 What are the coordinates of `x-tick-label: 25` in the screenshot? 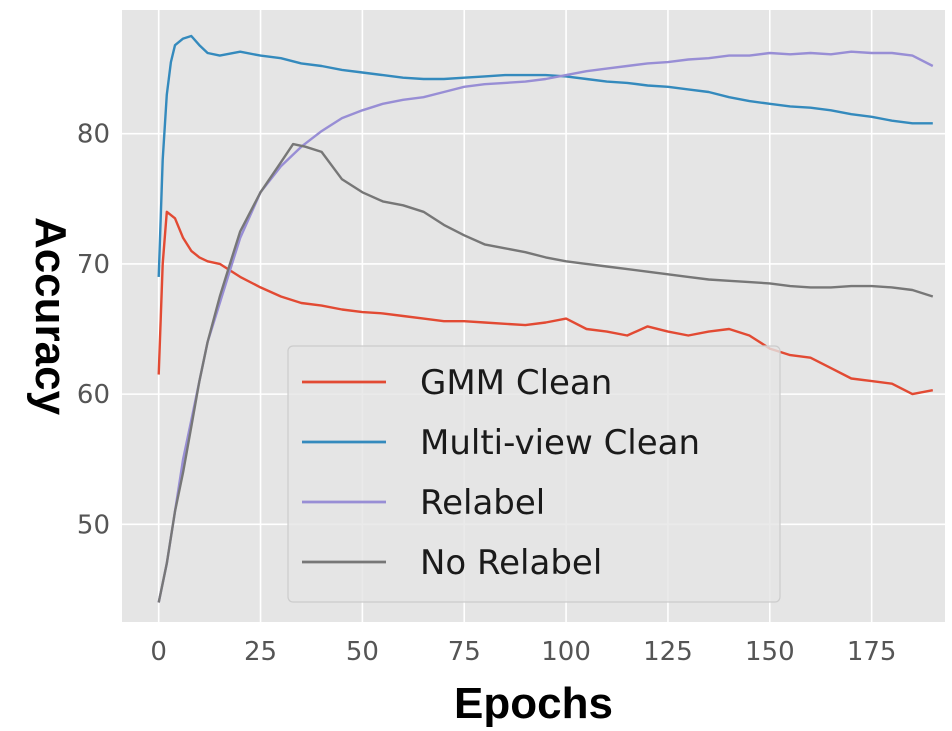 It's located at (260, 652).